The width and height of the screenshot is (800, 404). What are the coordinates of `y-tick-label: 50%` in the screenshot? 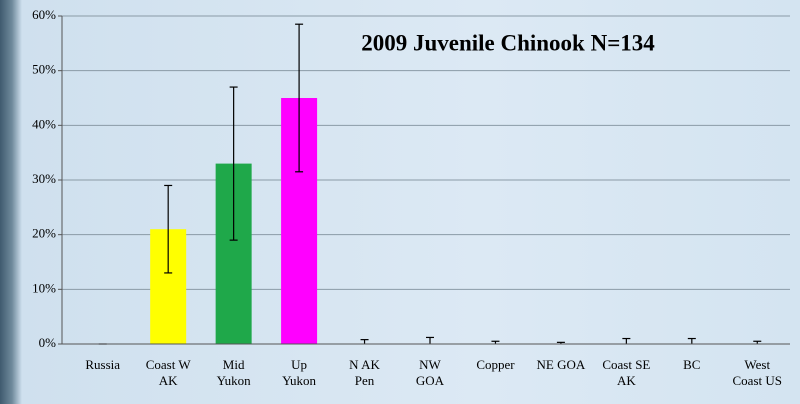 It's located at (44, 69).